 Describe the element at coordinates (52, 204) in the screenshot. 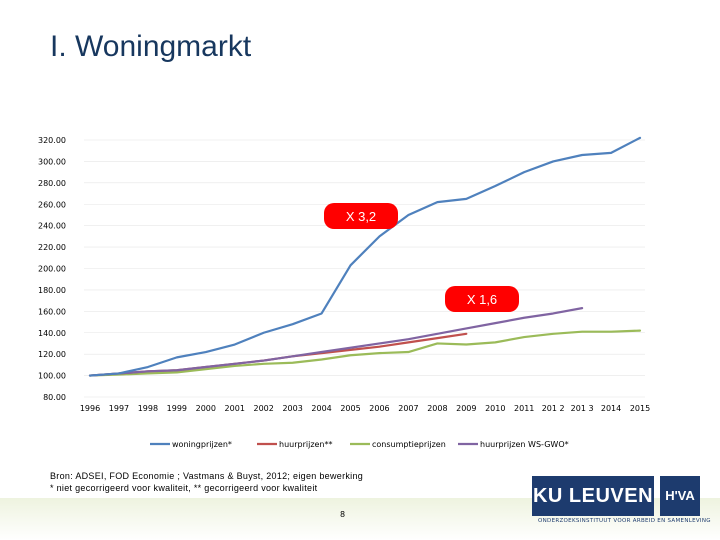

I see `y-tick-label: 260.00` at that location.